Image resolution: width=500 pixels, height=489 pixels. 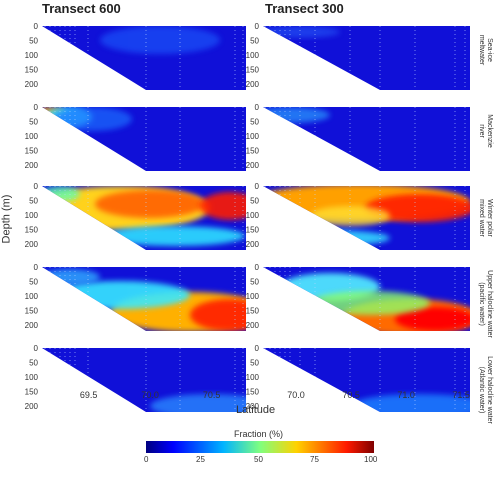 What do you see at coordinates (36, 267) in the screenshot?
I see `depth-tick-3-0: 0` at bounding box center [36, 267].